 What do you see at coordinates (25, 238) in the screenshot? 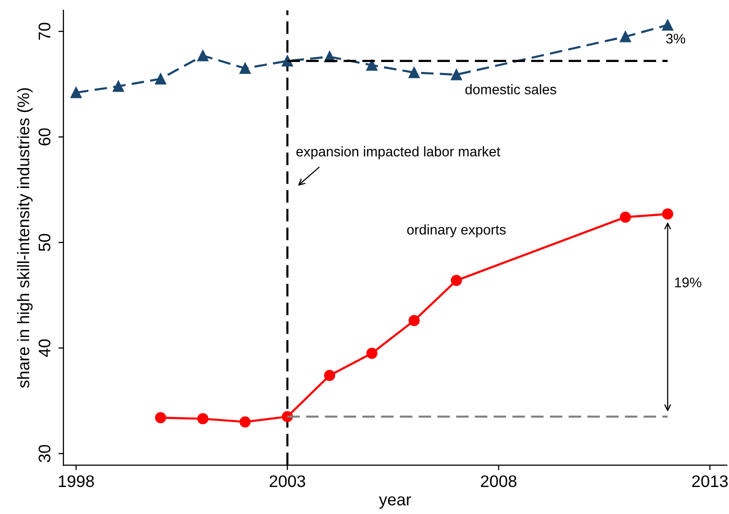
I see `y-axis-title: share in high skill-intensity industries (%)` at bounding box center [25, 238].